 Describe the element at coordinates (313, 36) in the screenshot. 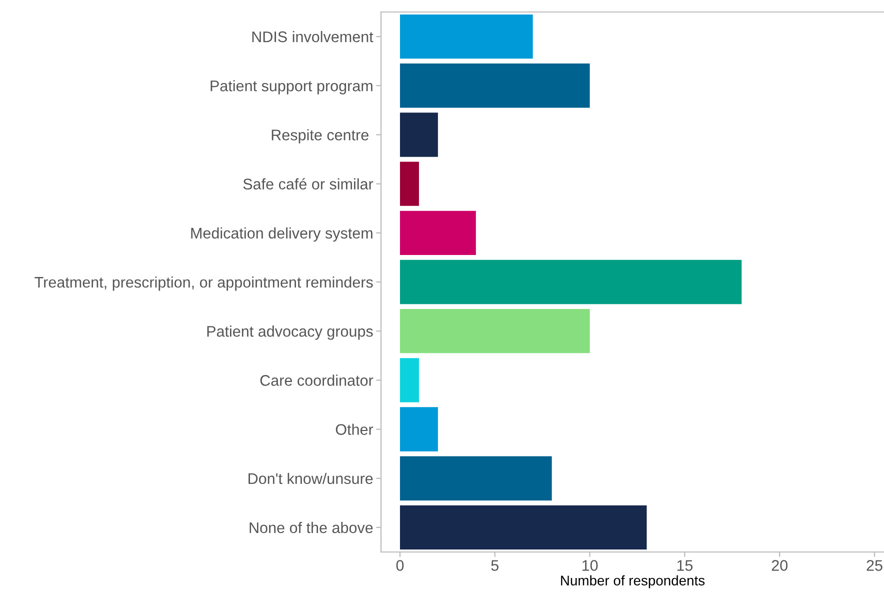

I see `y-tick-label: NDIS involvement` at that location.